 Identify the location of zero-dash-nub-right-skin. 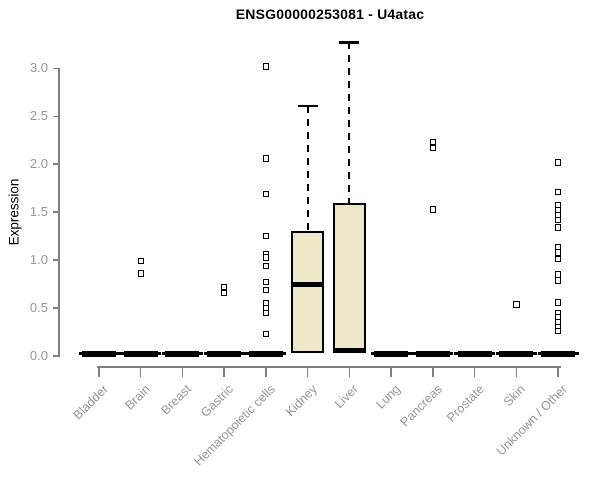
(535, 353).